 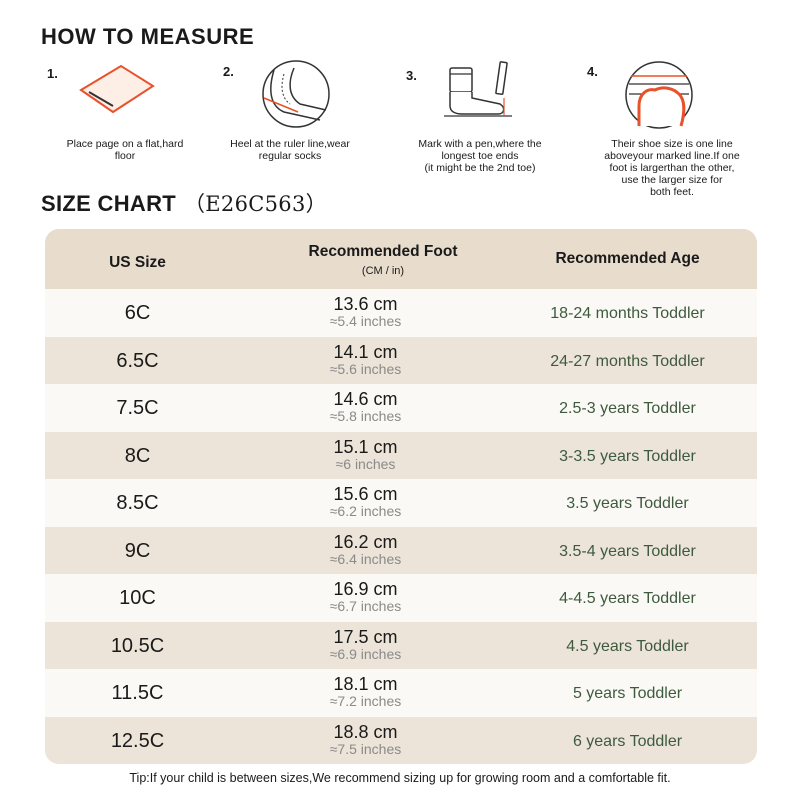 I want to click on how-to-measure-title: HOW TO MEASURE, so click(x=148, y=36).